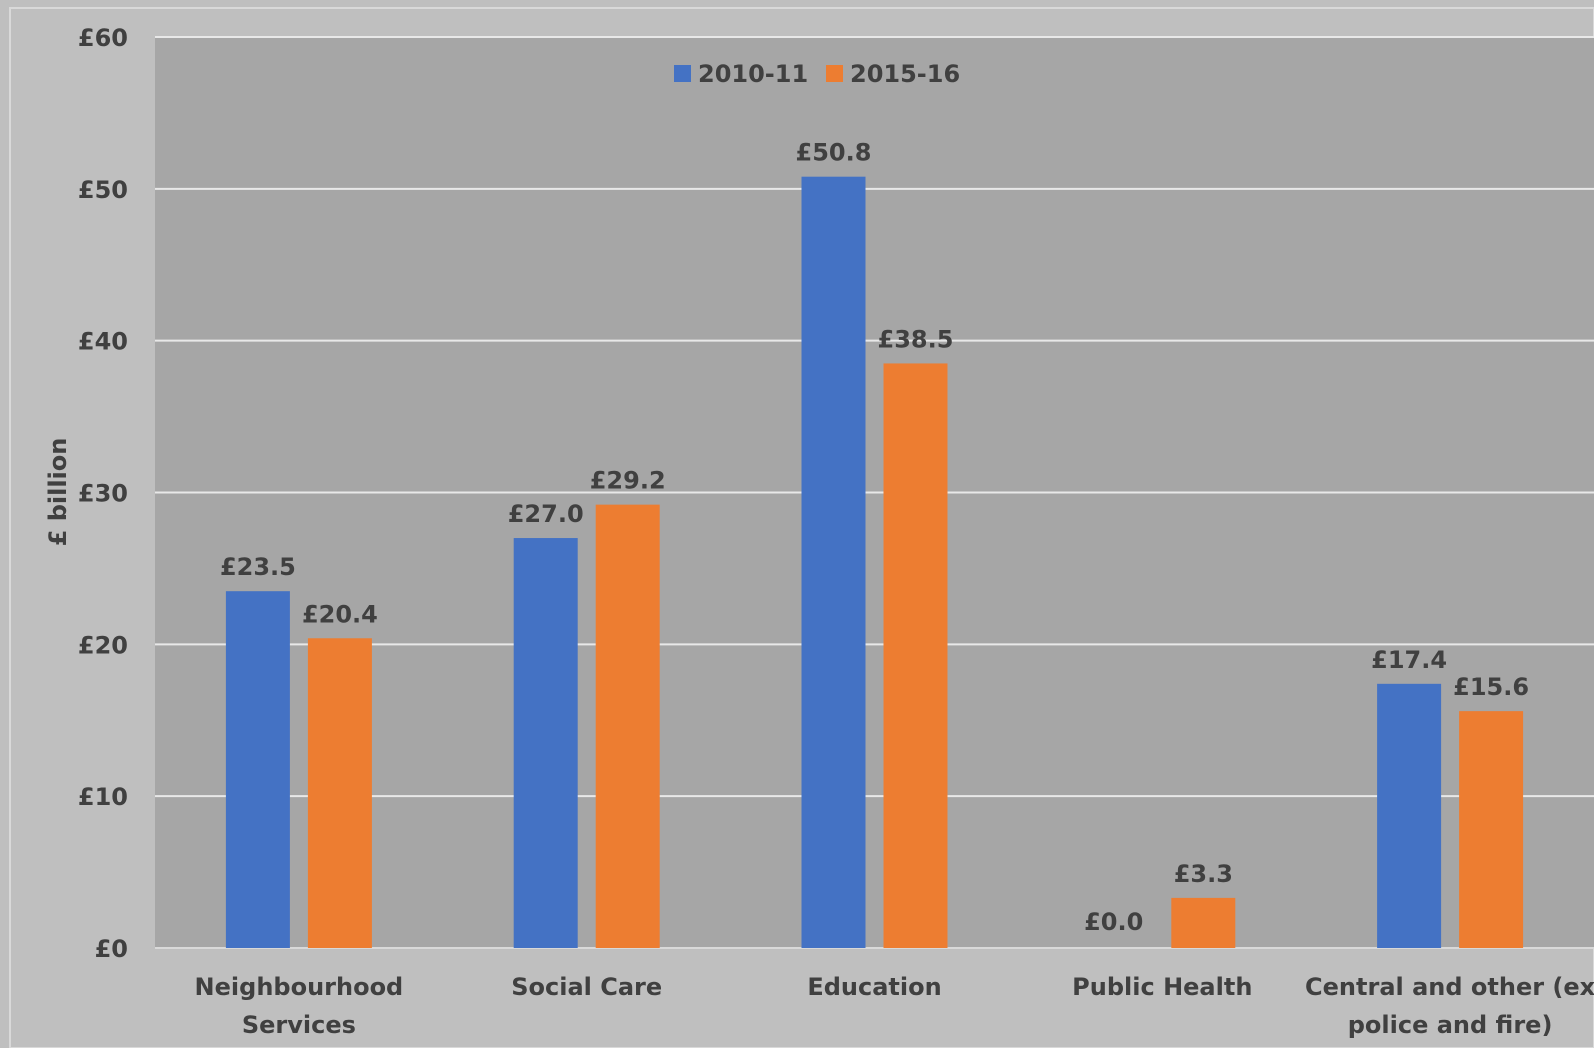 This screenshot has height=1048, width=1594. What do you see at coordinates (874, 987) in the screenshot?
I see `category-label: Education` at bounding box center [874, 987].